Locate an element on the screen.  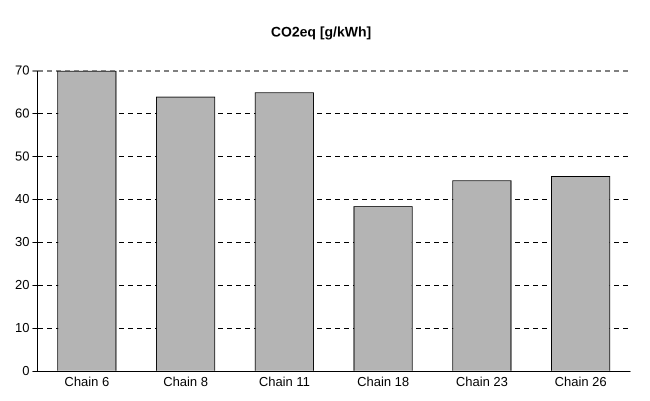
y-tick-label: 20 is located at coordinates (22, 284).